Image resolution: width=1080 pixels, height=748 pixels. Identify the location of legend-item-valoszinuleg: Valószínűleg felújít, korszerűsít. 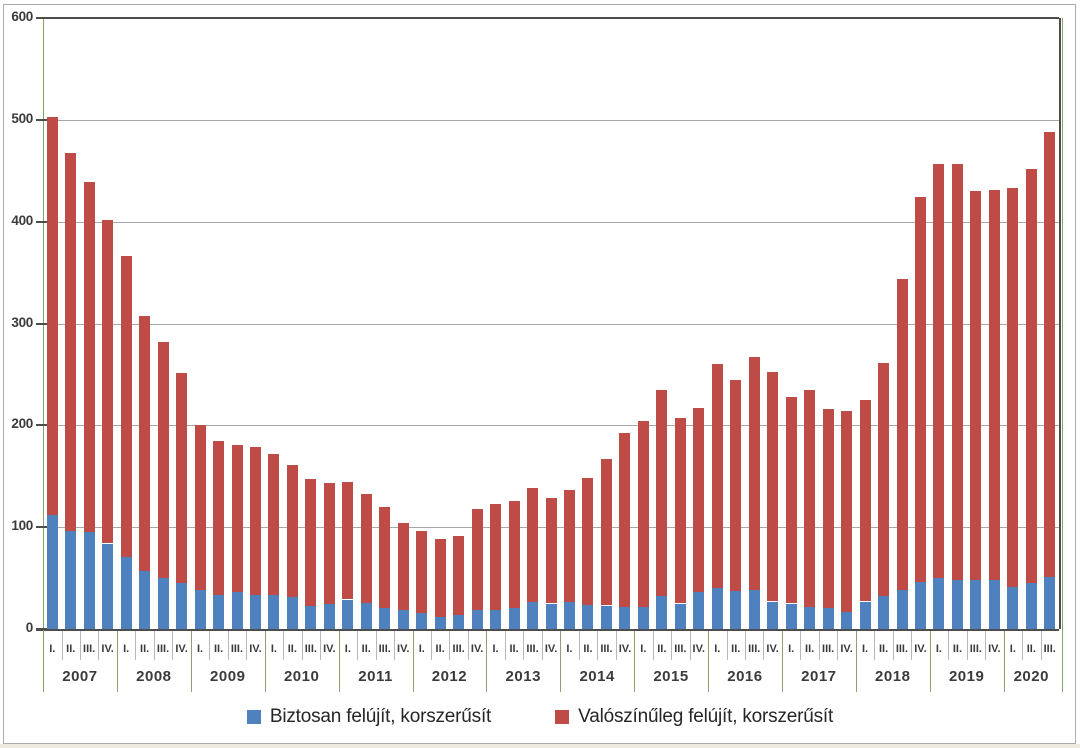
(694, 717).